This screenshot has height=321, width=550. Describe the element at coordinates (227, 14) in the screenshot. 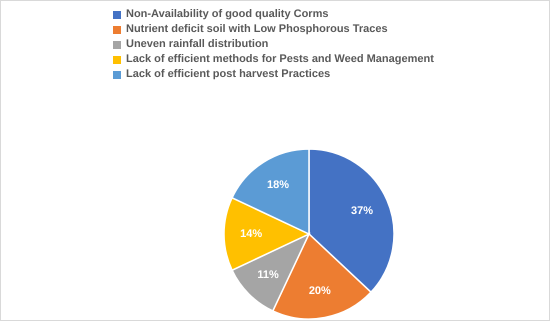

I see `legend-label: Non-Availability of good quality Corms` at that location.